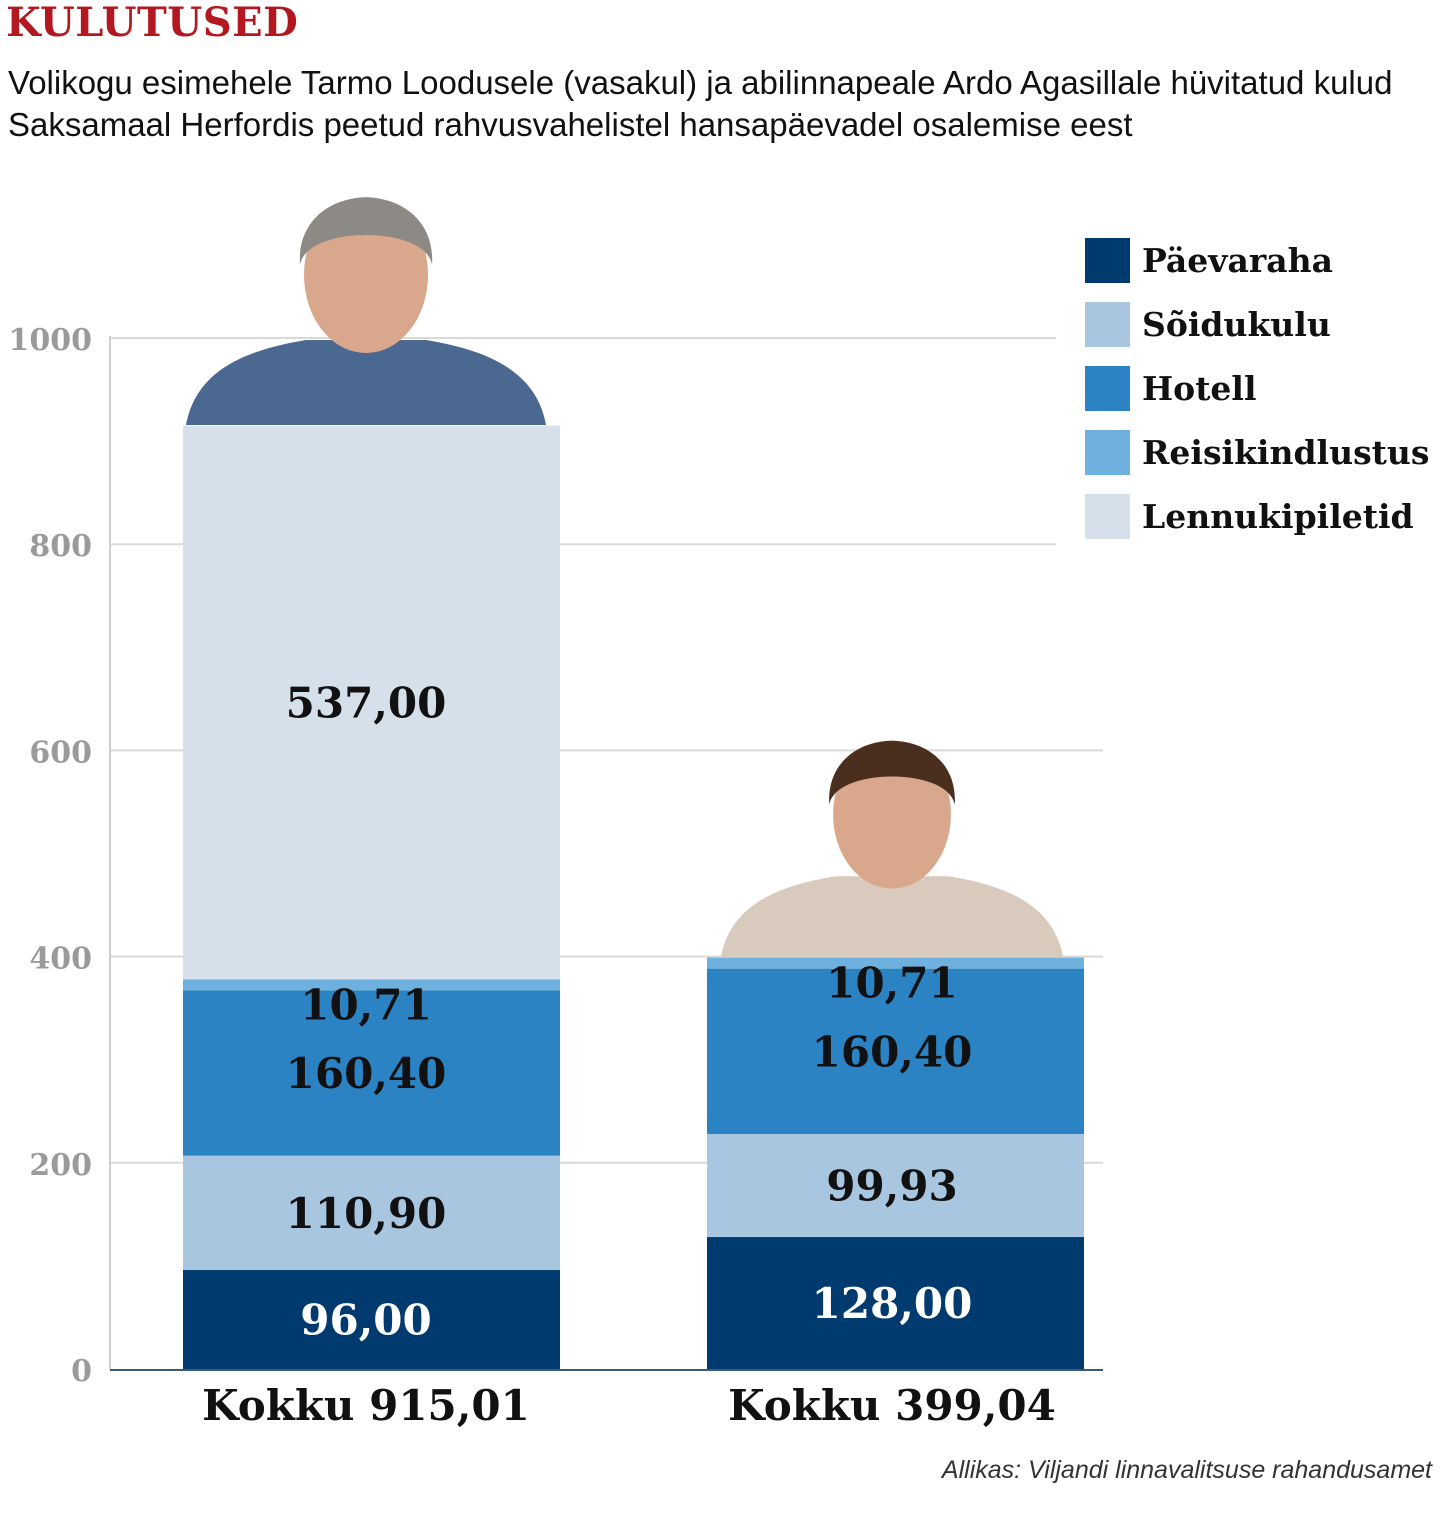 This screenshot has width=1442, height=1514. I want to click on data-label: 537,00, so click(366, 702).